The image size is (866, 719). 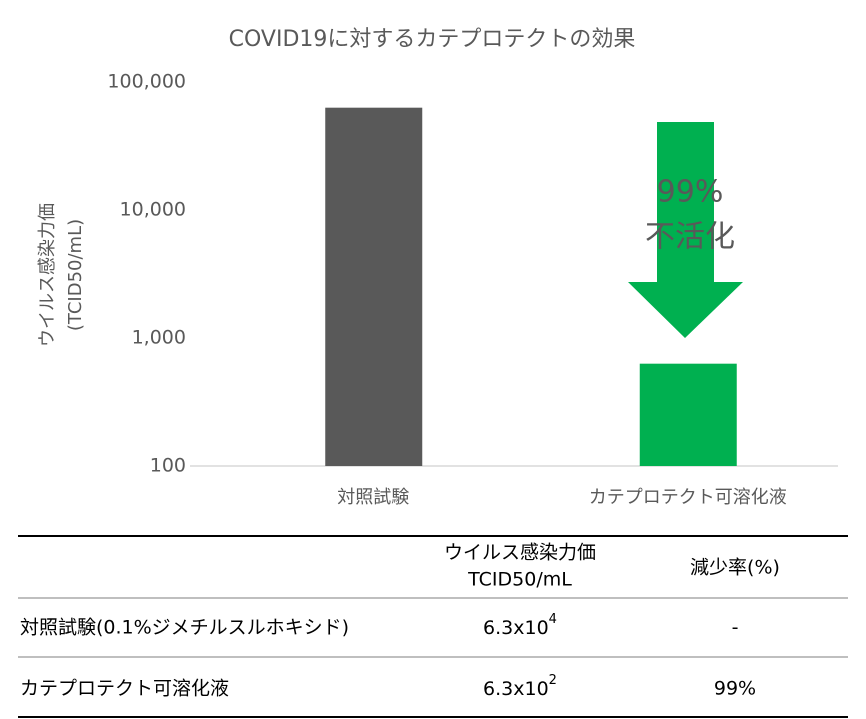 What do you see at coordinates (124, 689) in the screenshot?
I see `row-label: カテプロテクト可溶化液` at bounding box center [124, 689].